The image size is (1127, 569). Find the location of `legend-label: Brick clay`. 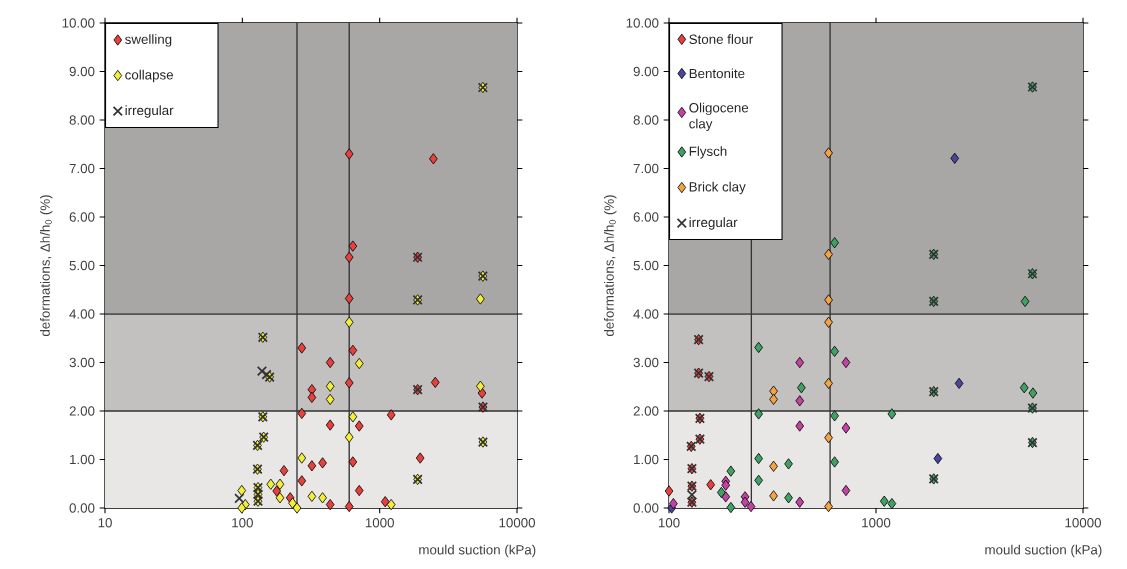

legend-label: Brick clay is located at coordinates (717, 188).